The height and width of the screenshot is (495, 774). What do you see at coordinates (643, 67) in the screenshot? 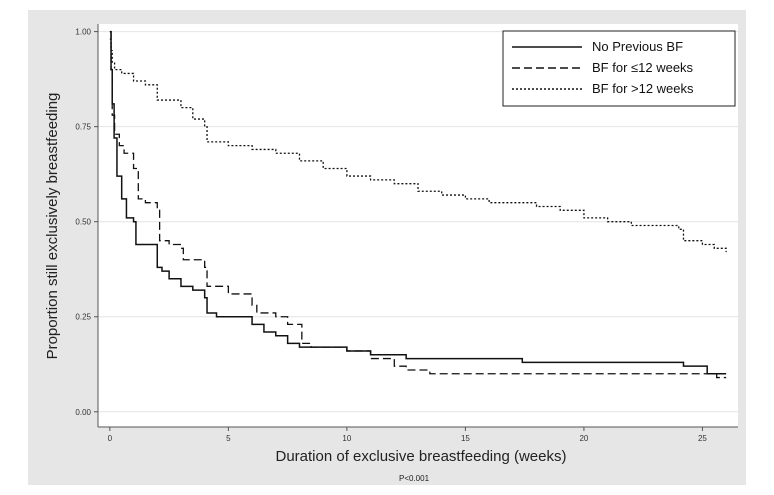
I see `legend-label-2: BF for ≤12 weeks` at bounding box center [643, 67].